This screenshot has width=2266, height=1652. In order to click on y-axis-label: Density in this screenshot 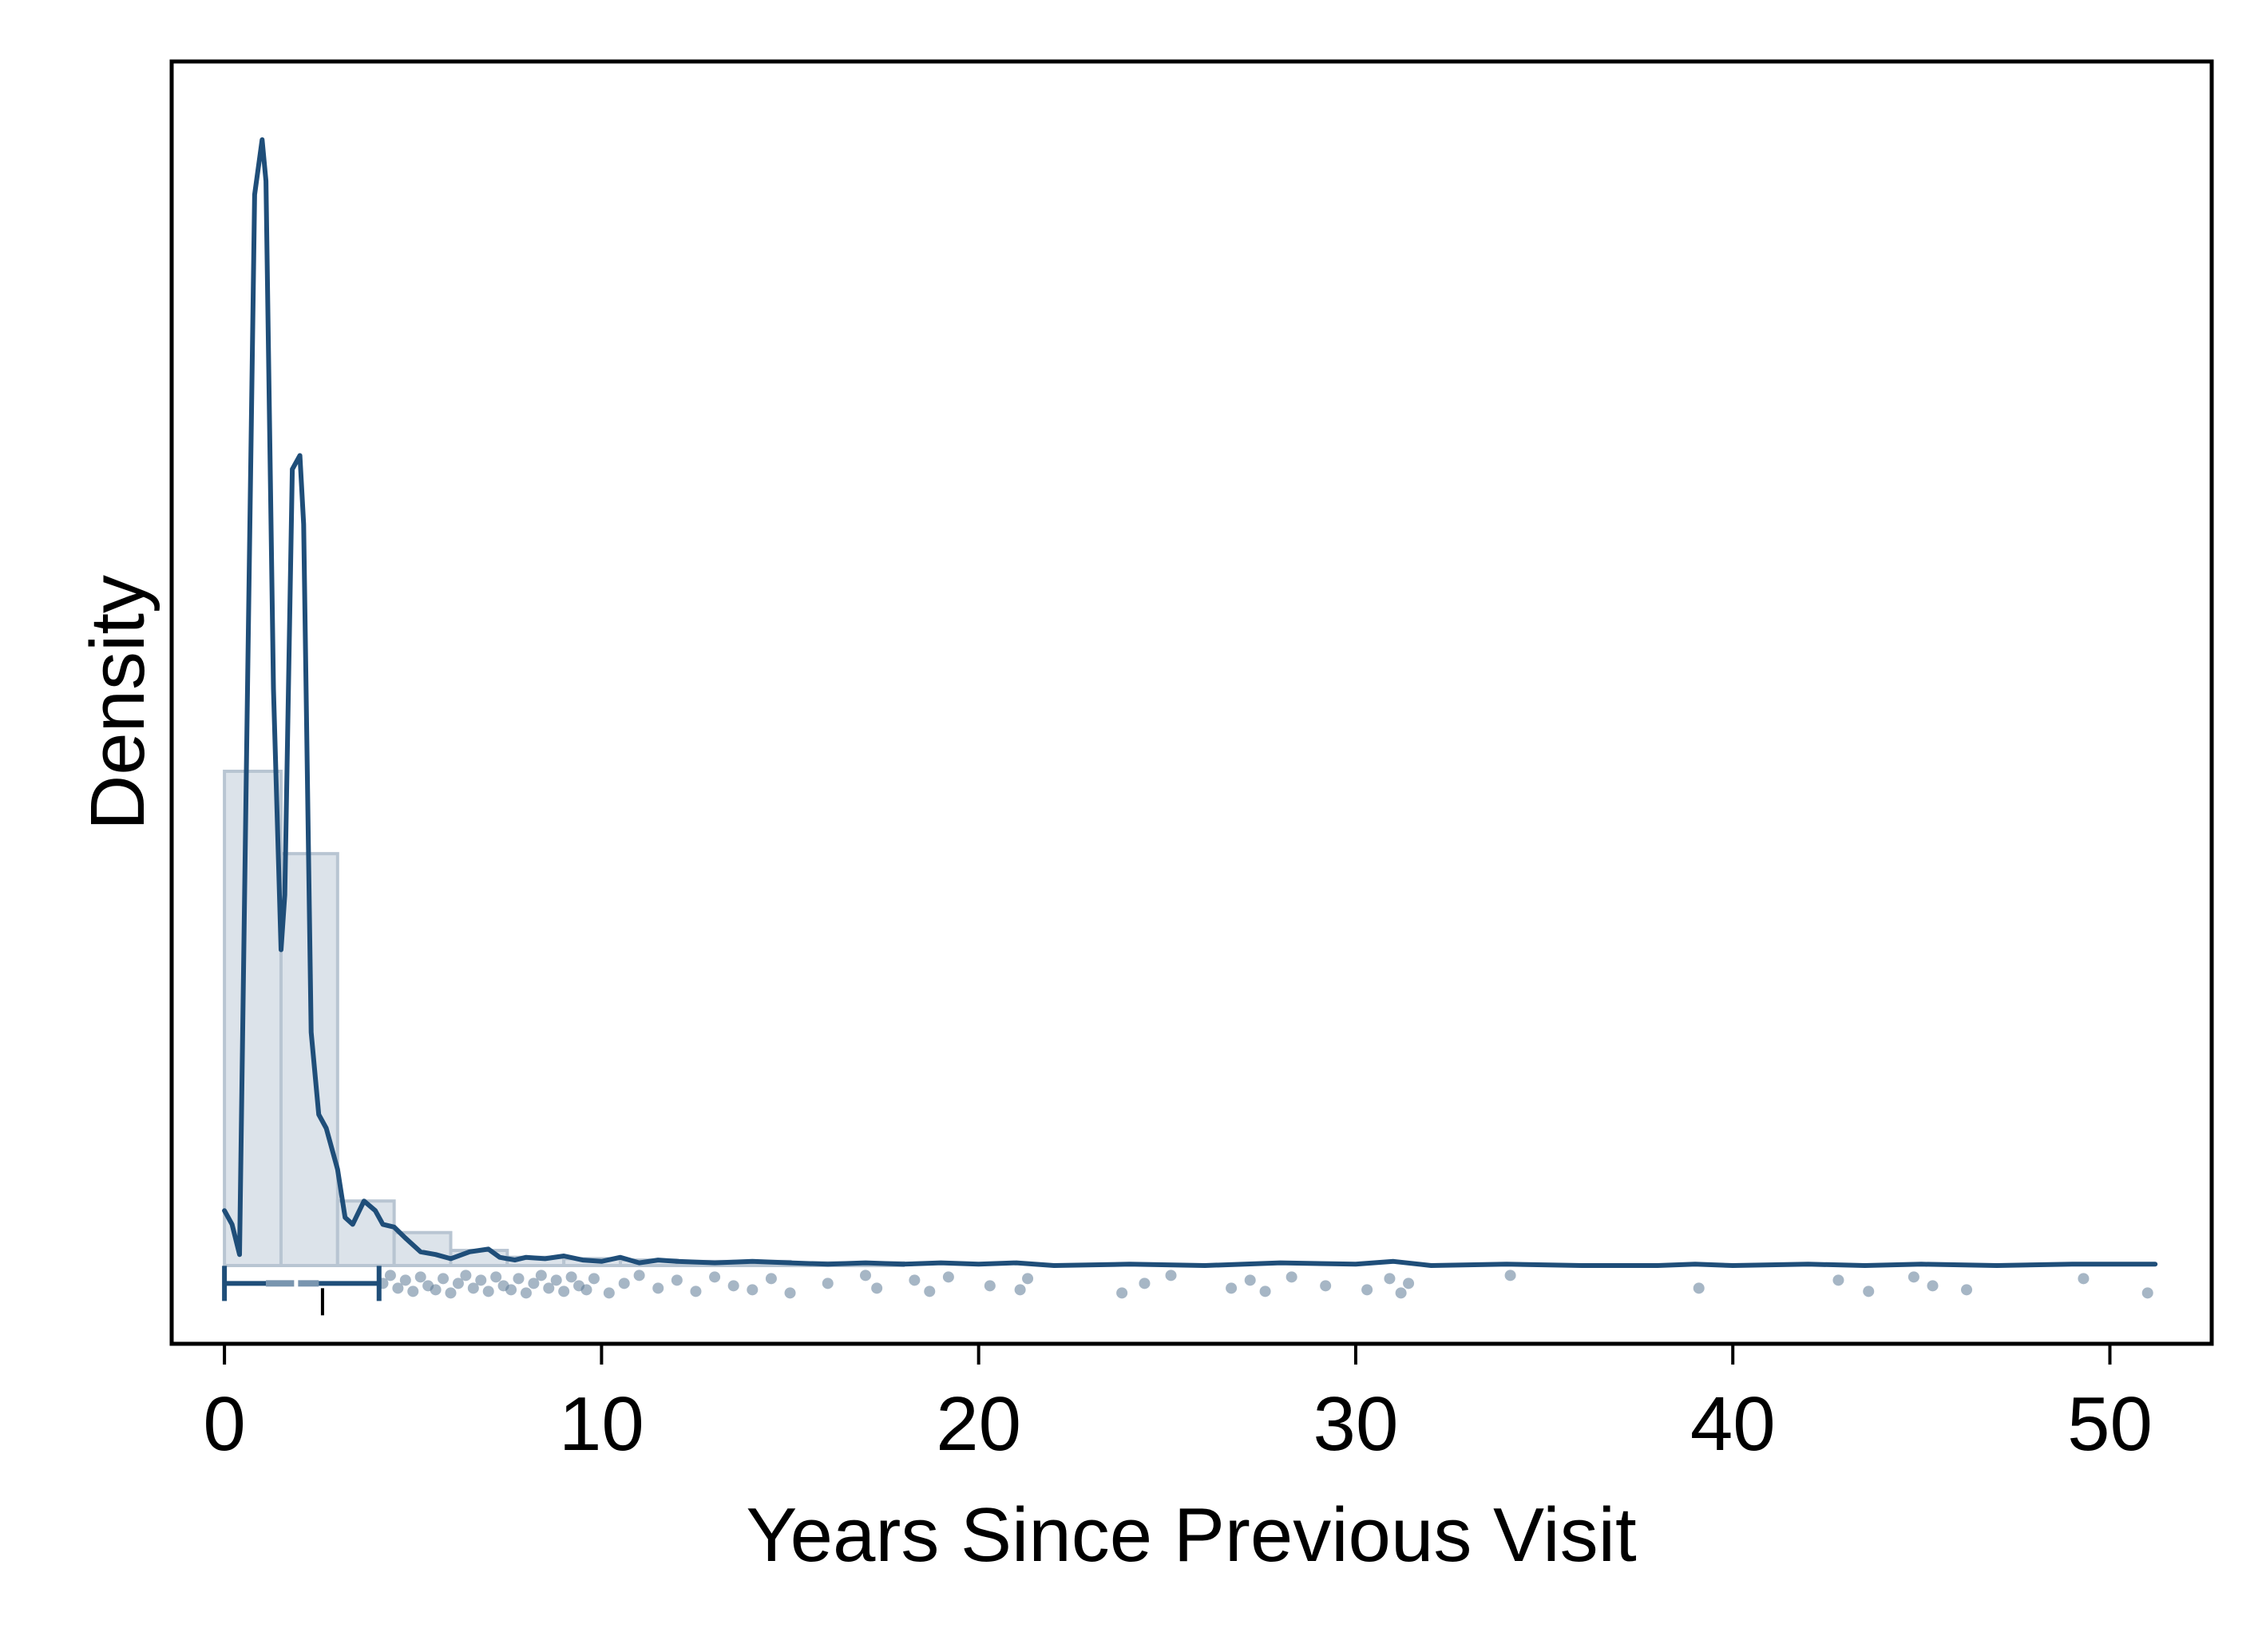, I will do `click(117, 702)`.